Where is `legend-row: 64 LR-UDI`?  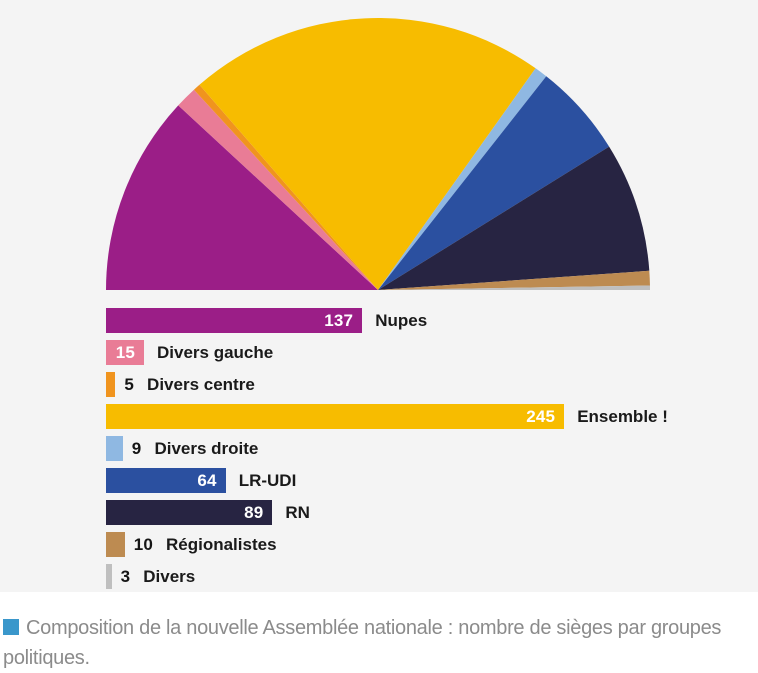
legend-row: 64 LR-UDI is located at coordinates (387, 480).